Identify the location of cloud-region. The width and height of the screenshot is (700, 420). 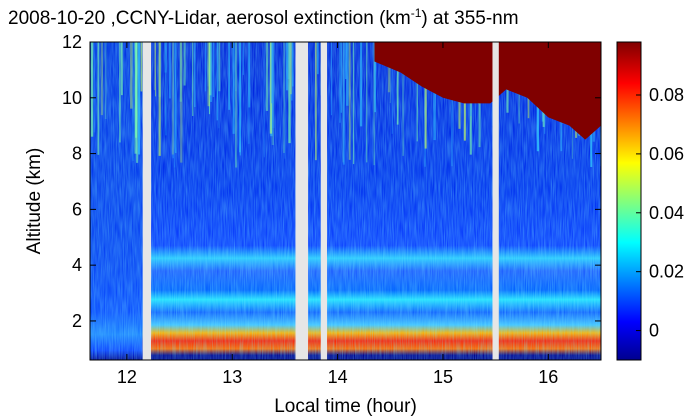
(487, 91).